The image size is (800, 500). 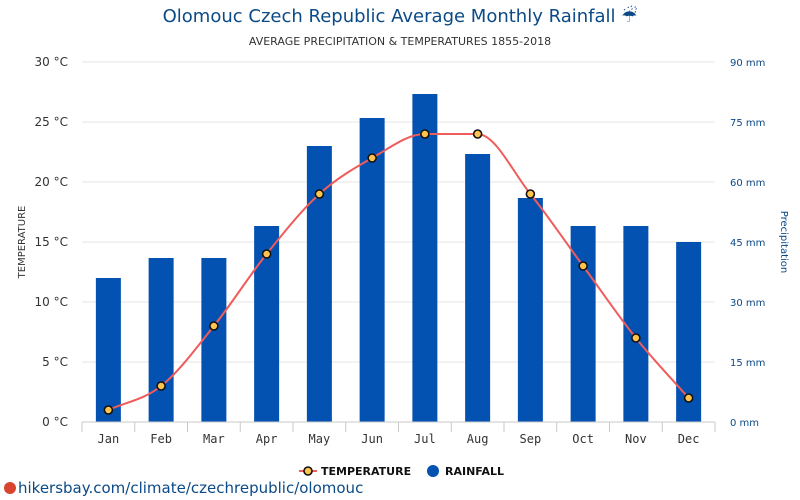 I want to click on x-tick-label: May, so click(x=320, y=439).